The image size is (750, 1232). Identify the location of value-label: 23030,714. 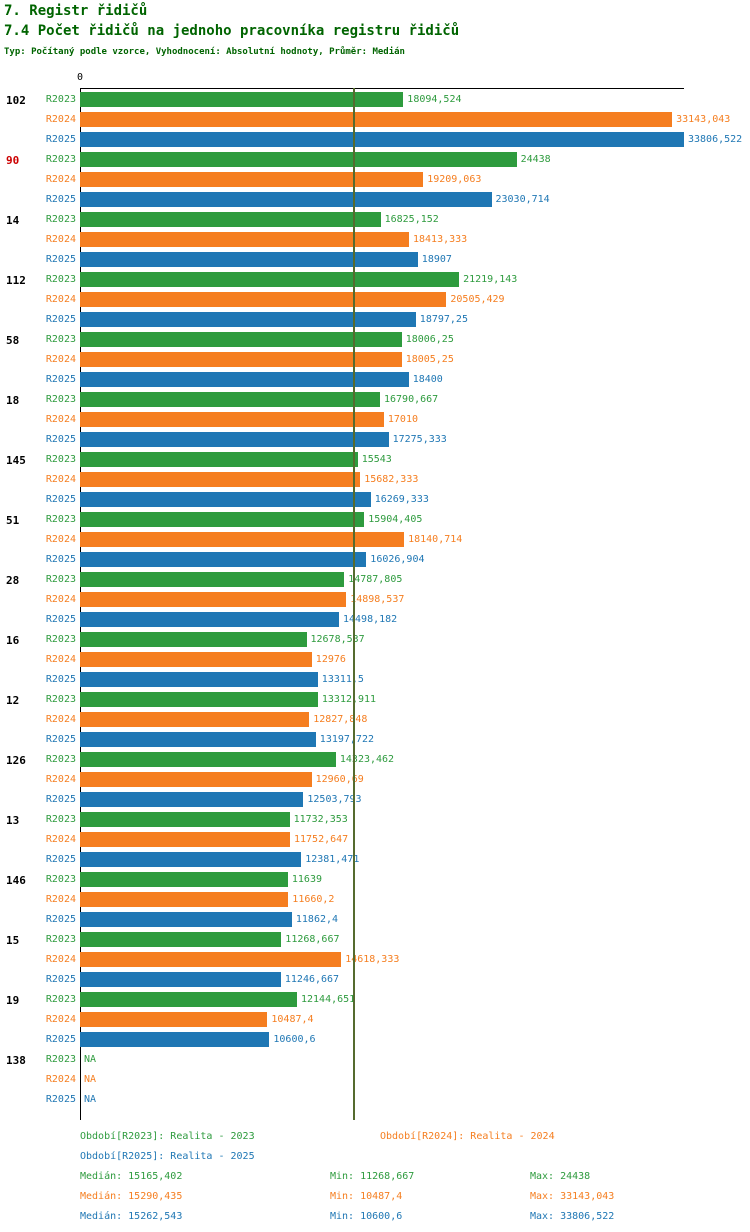
(522, 199).